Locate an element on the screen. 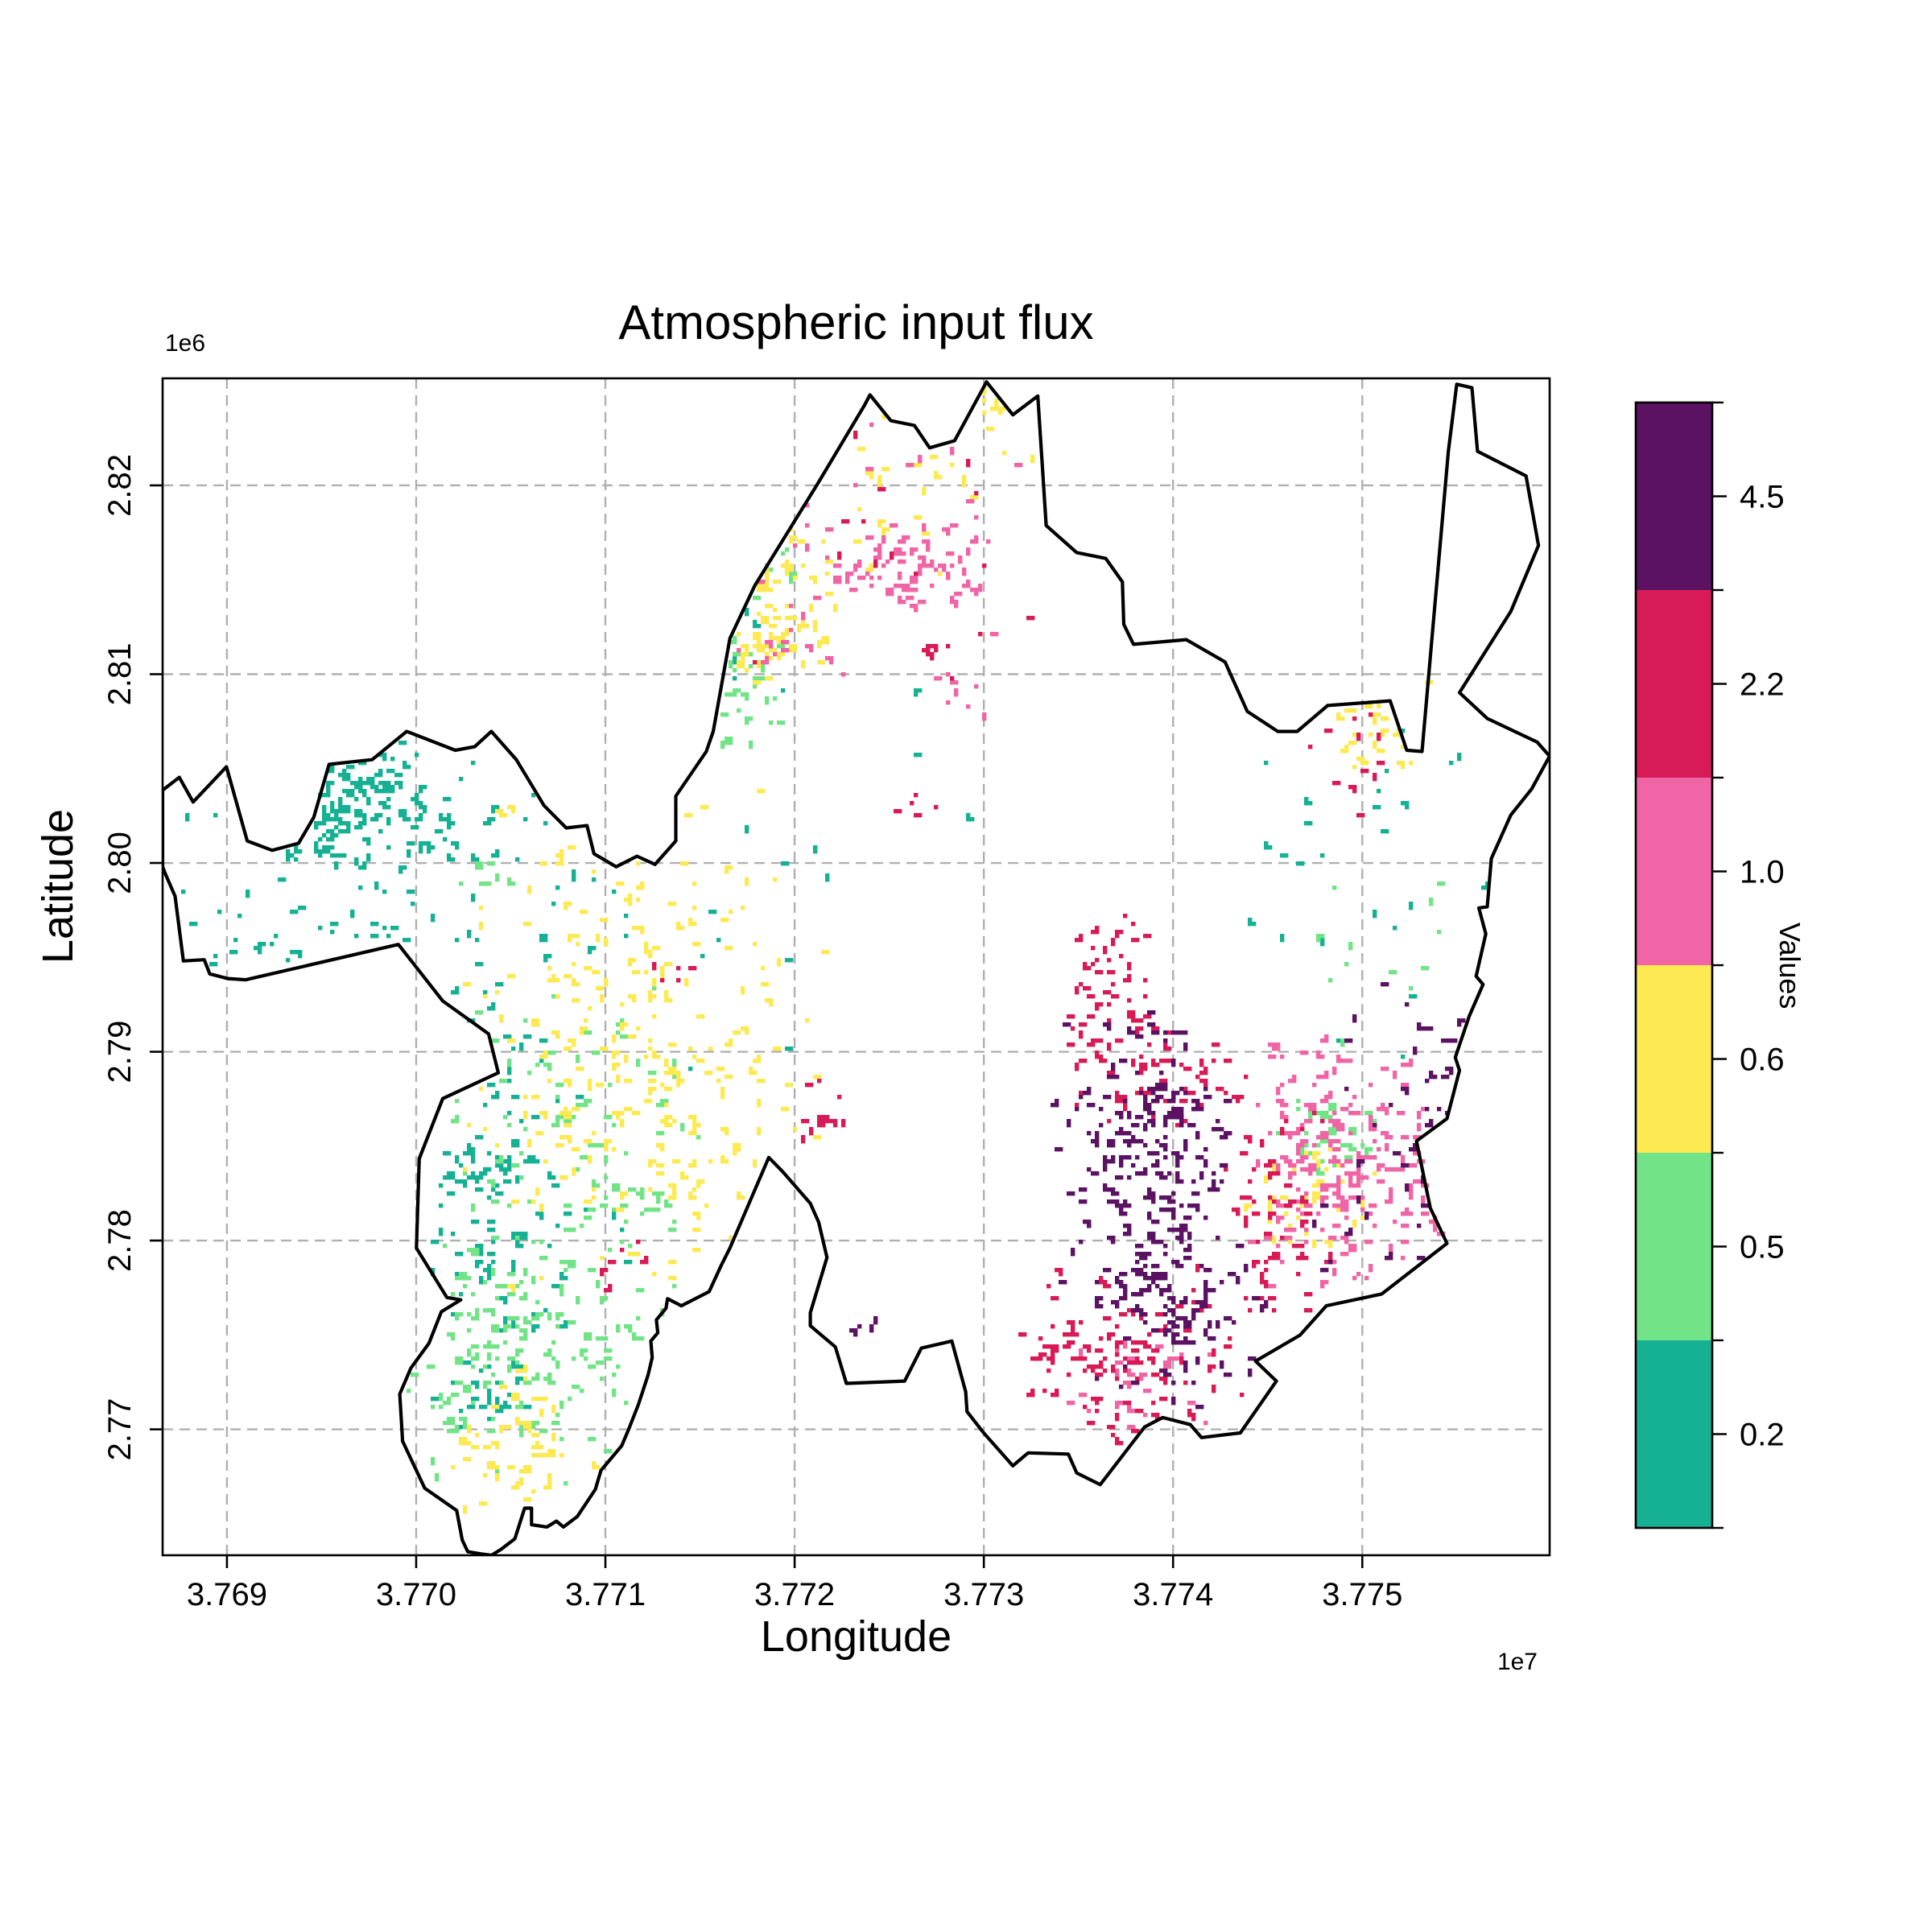 This screenshot has height=1932, width=1932. colorbar-tick-label: 0.6 is located at coordinates (1763, 1060).